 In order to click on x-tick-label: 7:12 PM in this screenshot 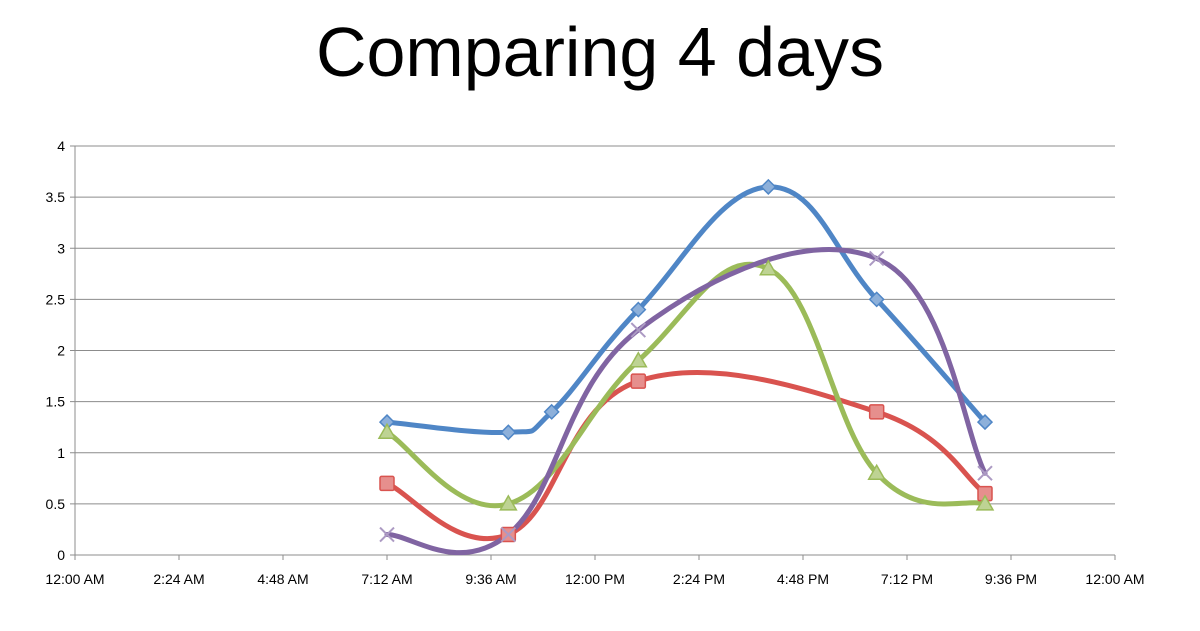, I will do `click(907, 579)`.